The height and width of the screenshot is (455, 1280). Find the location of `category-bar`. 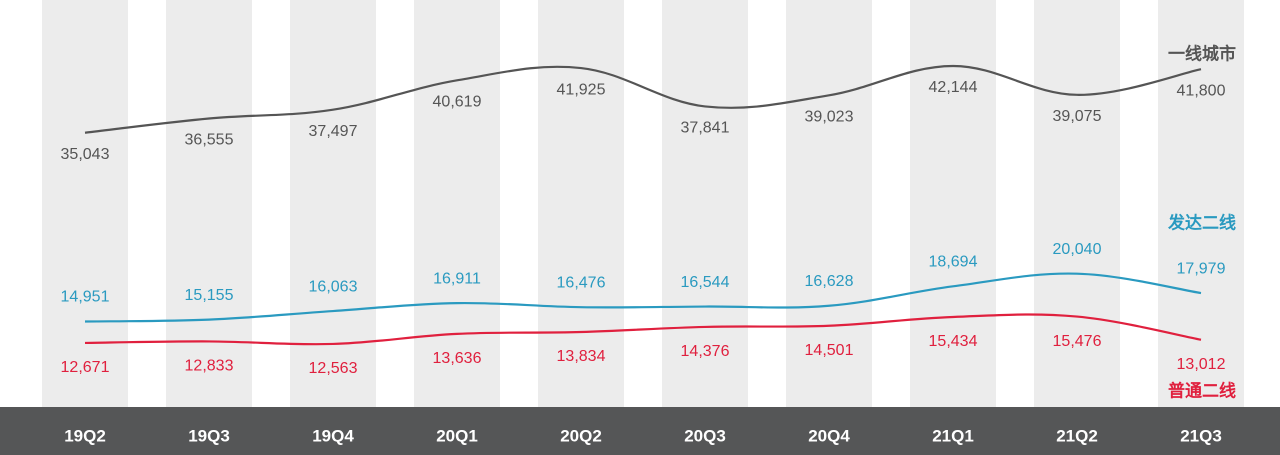

category-bar is located at coordinates (640, 431).